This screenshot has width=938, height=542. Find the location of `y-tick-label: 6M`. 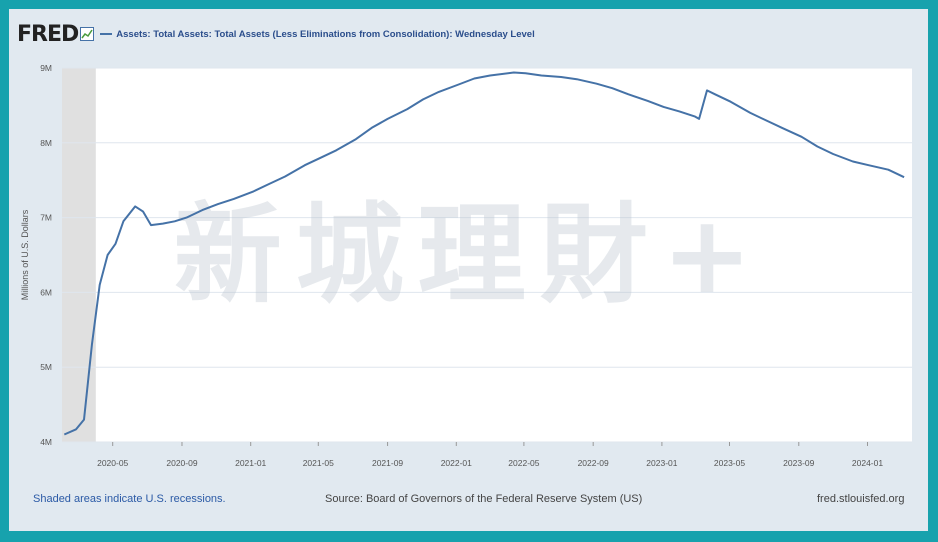

y-tick-label: 6M is located at coordinates (46, 292).